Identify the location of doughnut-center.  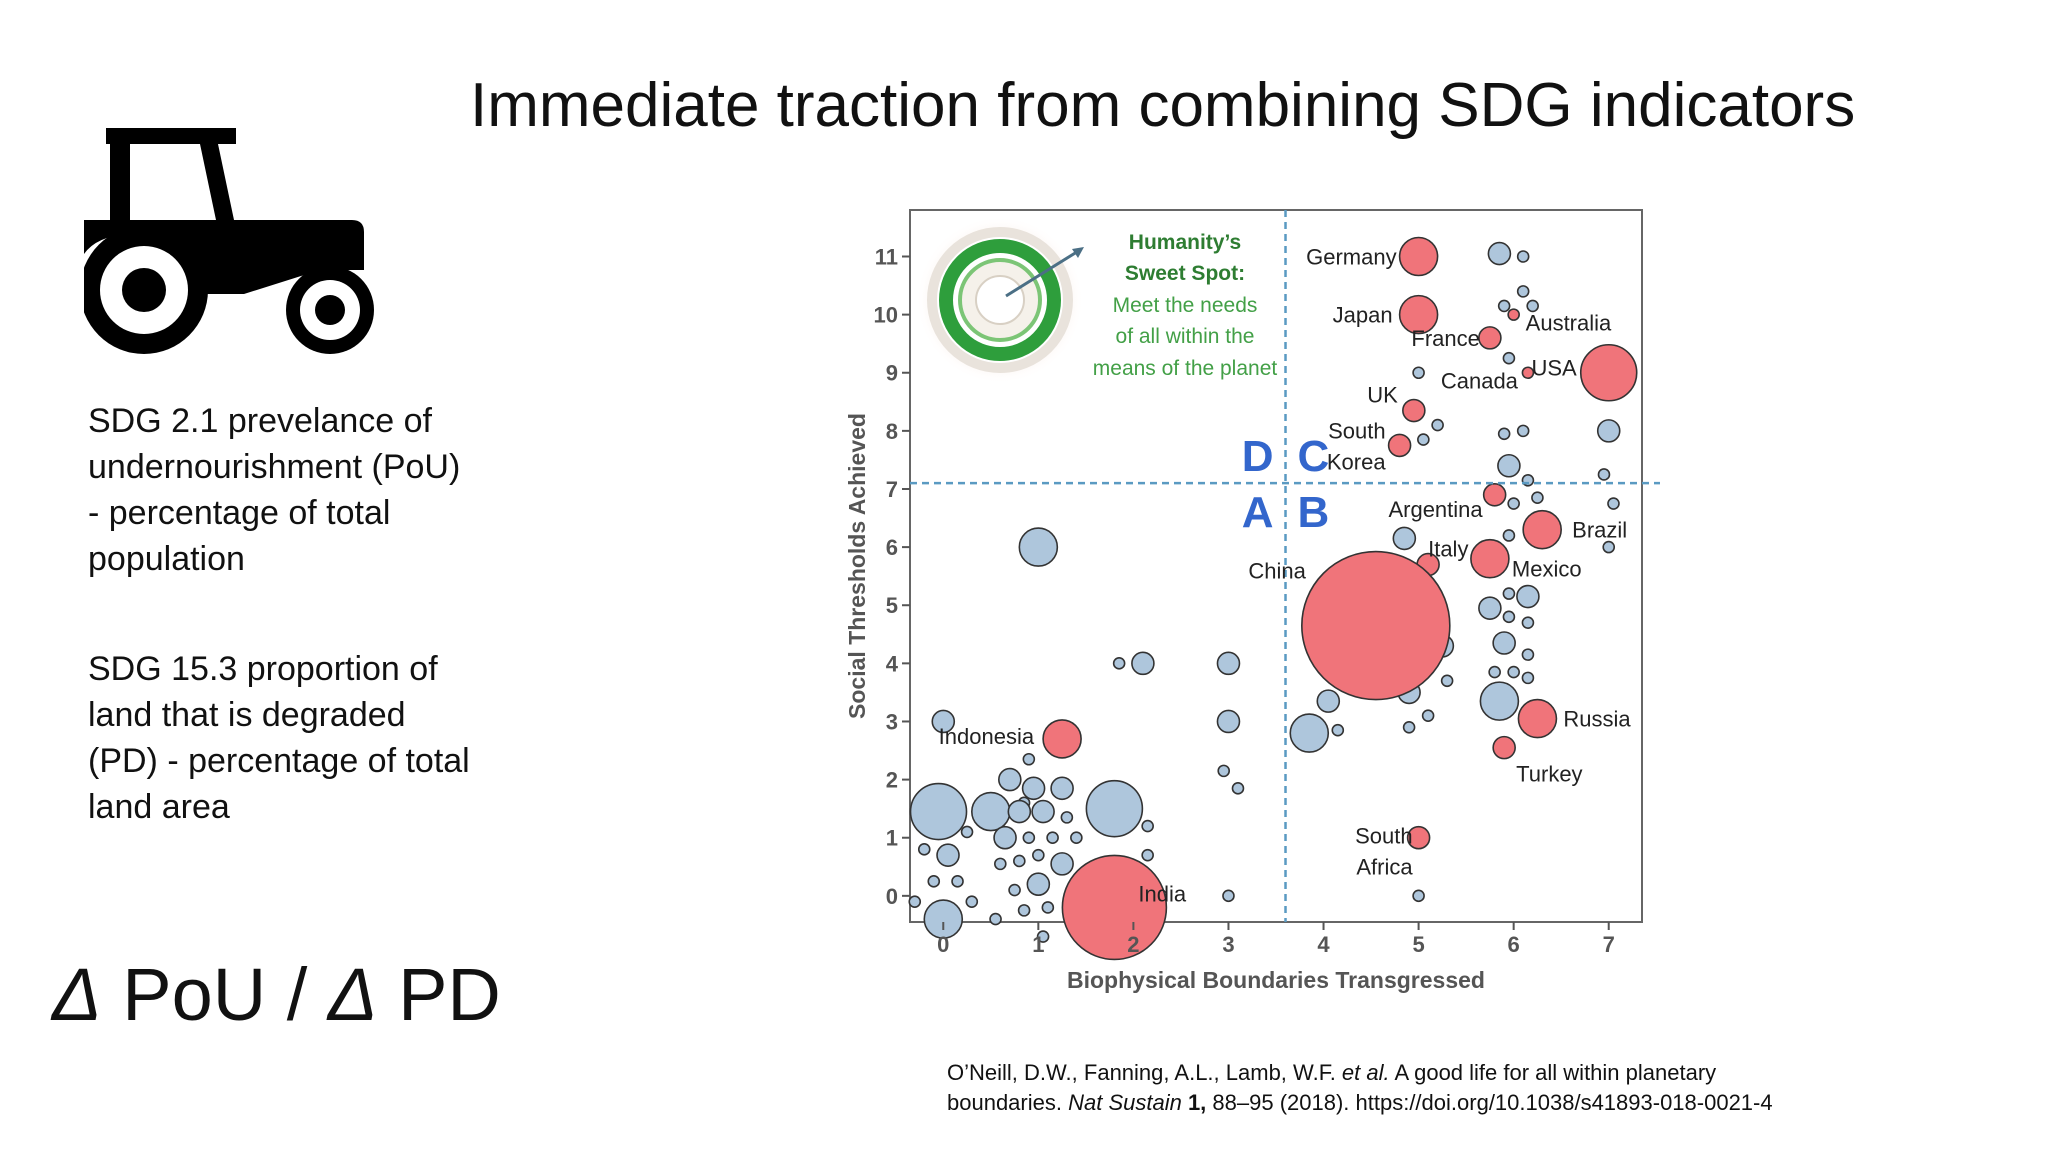
(1000, 300).